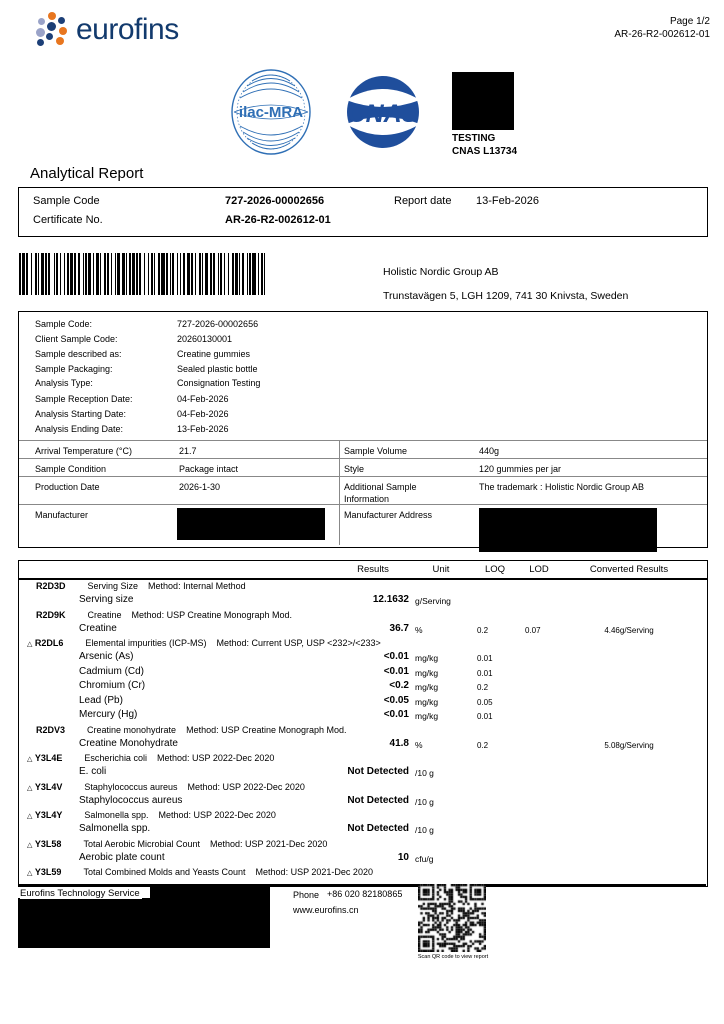  What do you see at coordinates (67, 487) in the screenshot?
I see `grid-label: Production Date` at bounding box center [67, 487].